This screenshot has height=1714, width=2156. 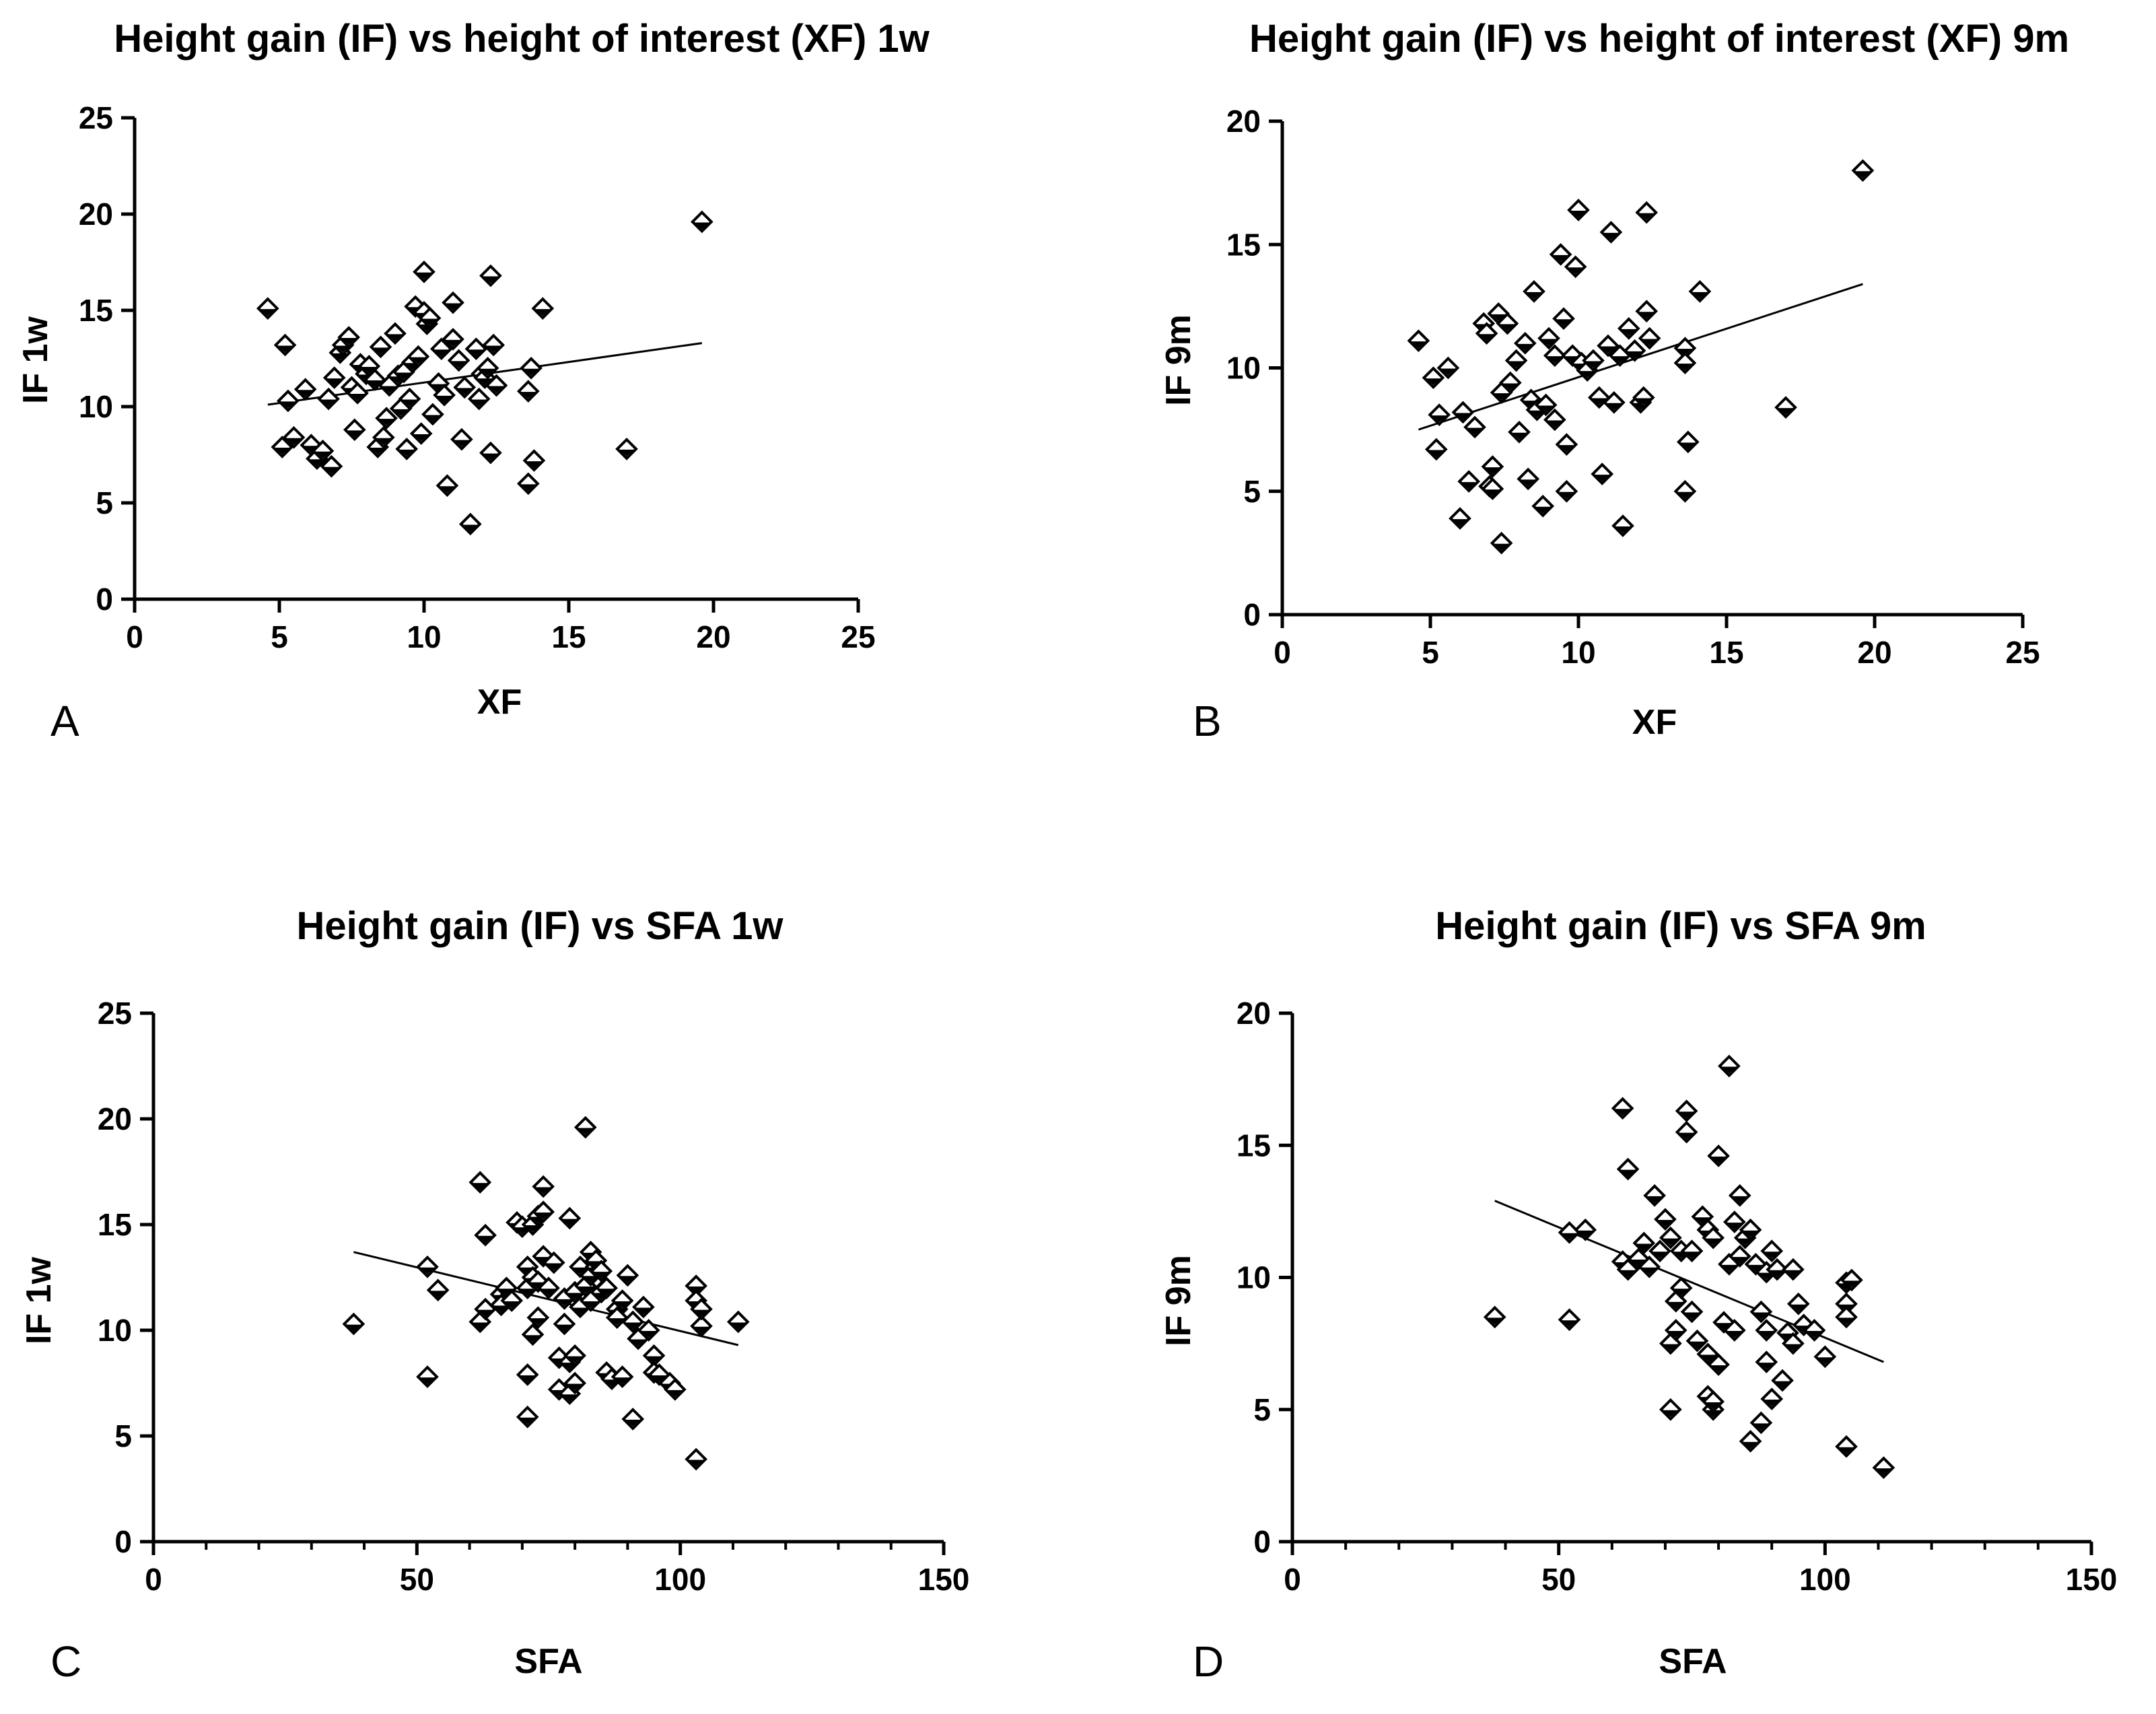 I want to click on panel-b-y-tick-label: 15, so click(x=1243, y=244).